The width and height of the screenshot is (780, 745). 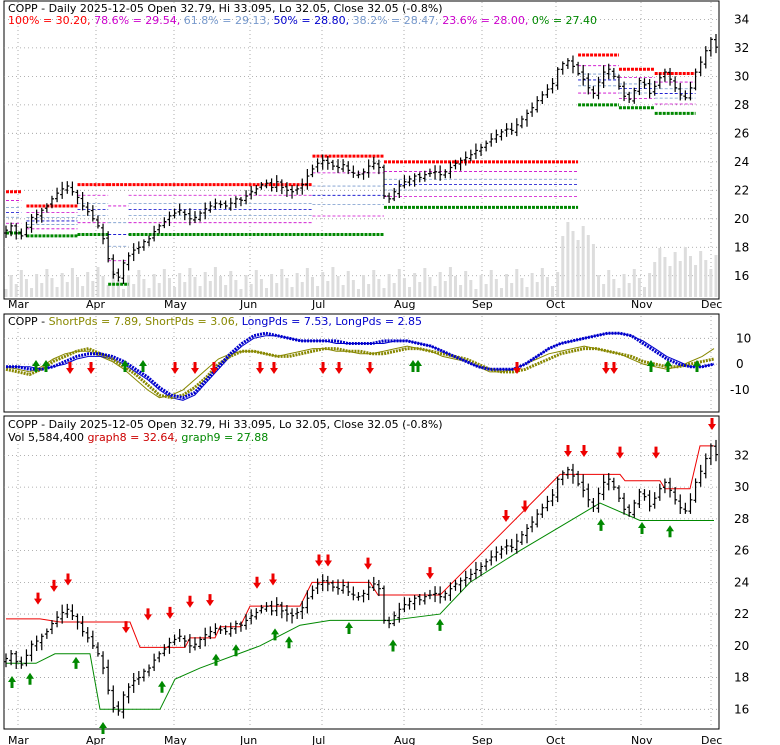 I want to click on y-tick-label: 18, so click(x=741, y=247).